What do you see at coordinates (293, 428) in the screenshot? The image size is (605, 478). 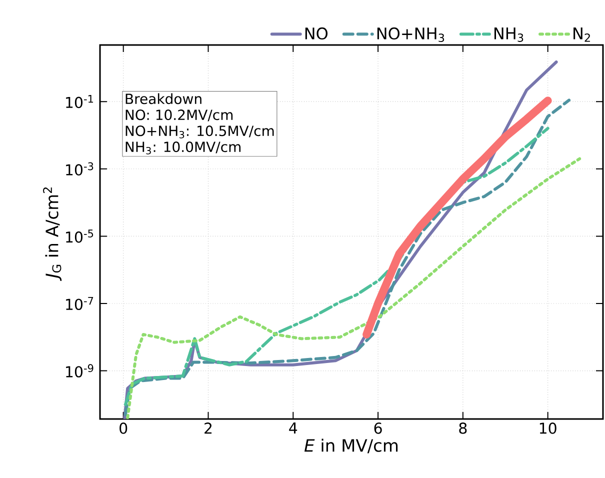 I see `x-tick-label: 4` at bounding box center [293, 428].